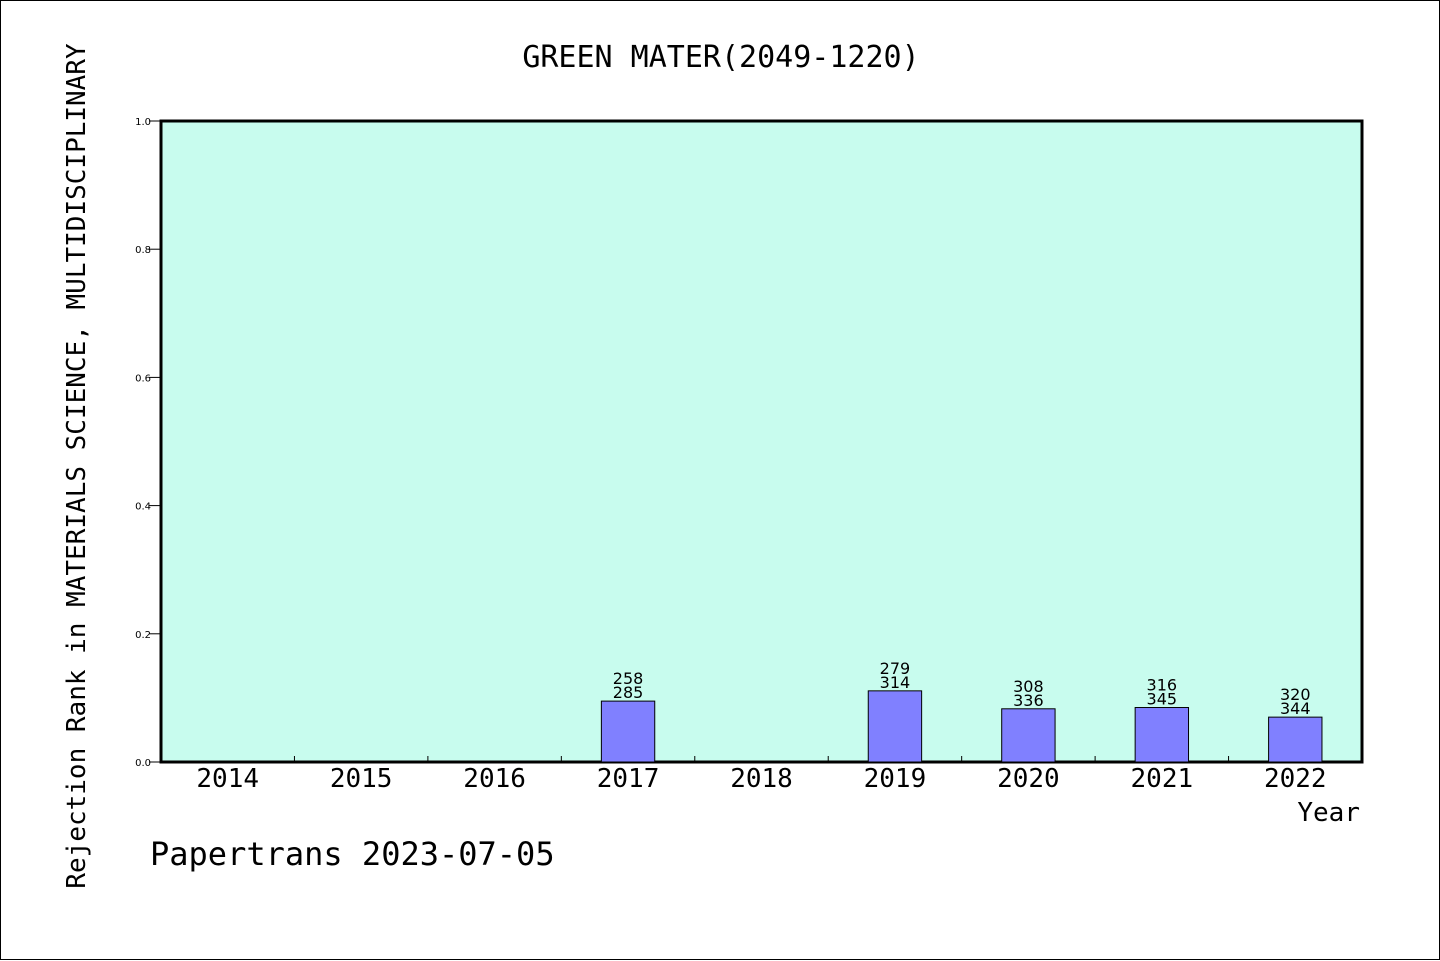 This screenshot has width=1440, height=961. I want to click on chart-title: GREEN MATER(2049-1220), so click(720, 57).